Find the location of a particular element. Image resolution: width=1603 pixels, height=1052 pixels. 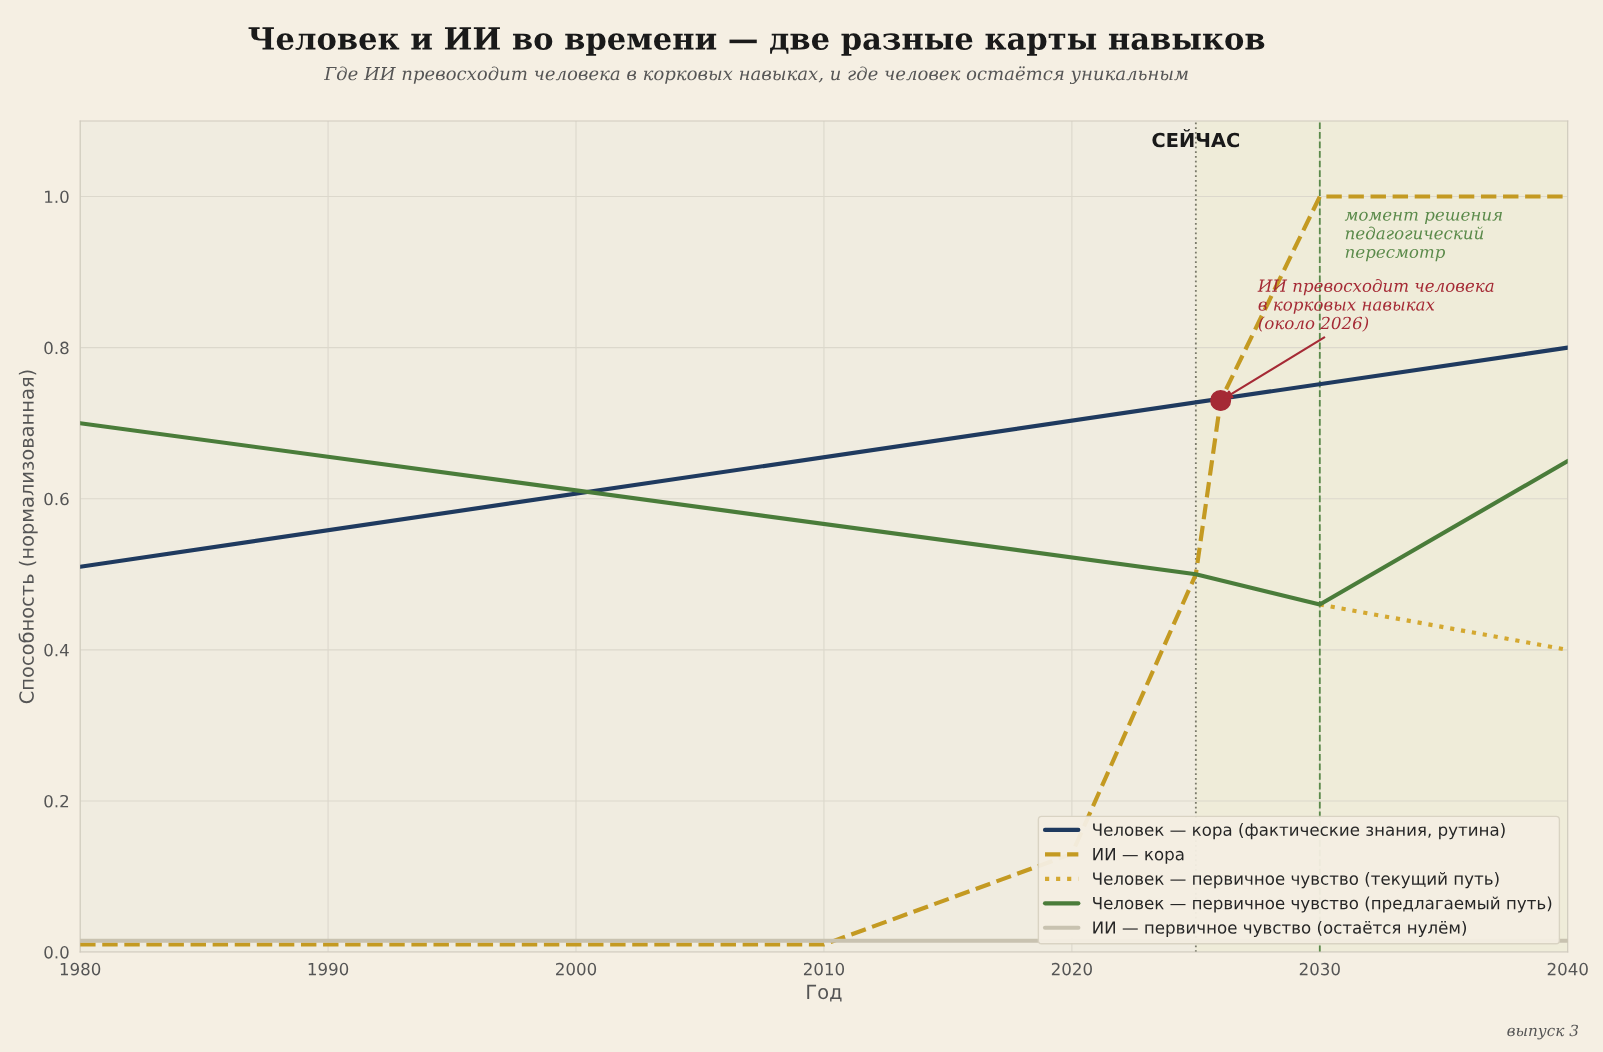

chart-title: Человек и ИИ во времени — две разные карты навыков is located at coordinates (756, 41).